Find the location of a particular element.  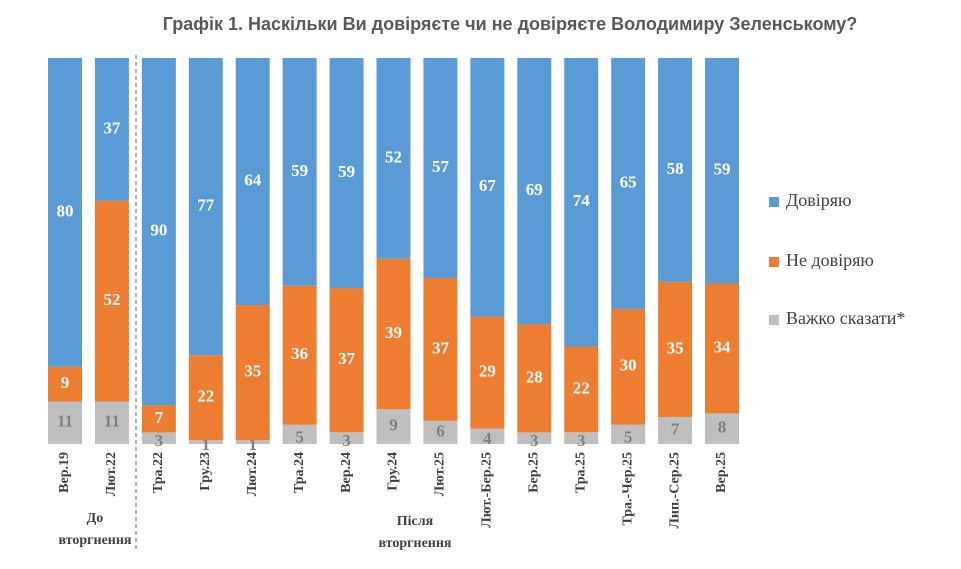

legend-label: Довіряю is located at coordinates (819, 200).